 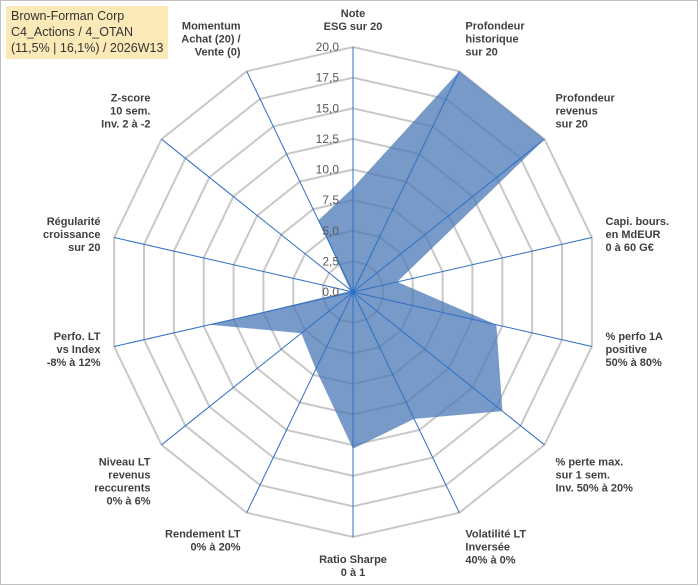 I want to click on axis-label-line: Vente (0), so click(x=218, y=53).